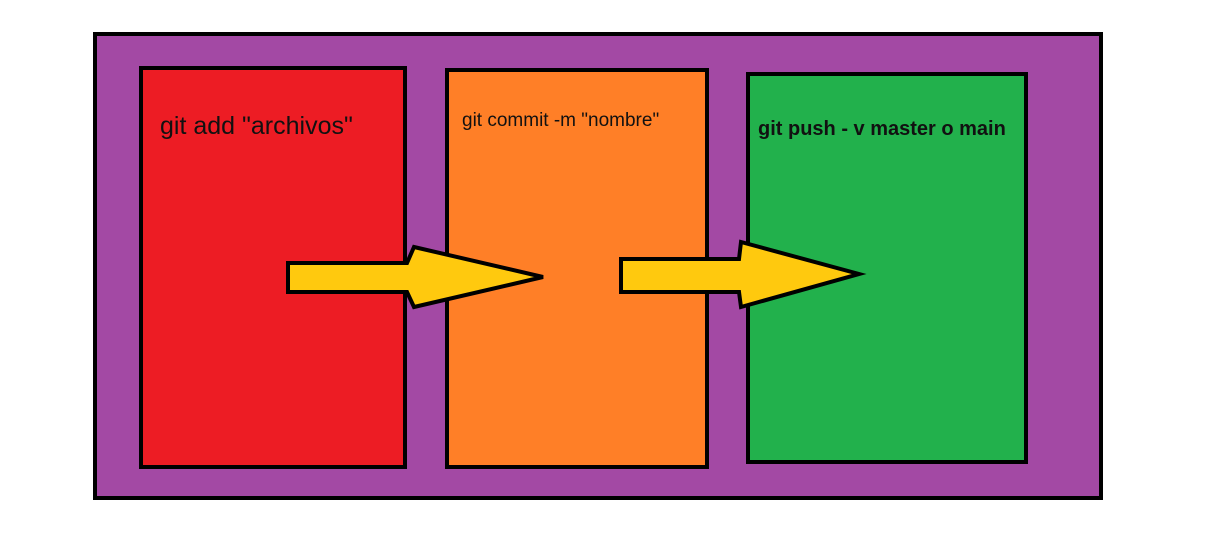  Describe the element at coordinates (415, 277) in the screenshot. I see `arrow-add-to-commit` at that location.